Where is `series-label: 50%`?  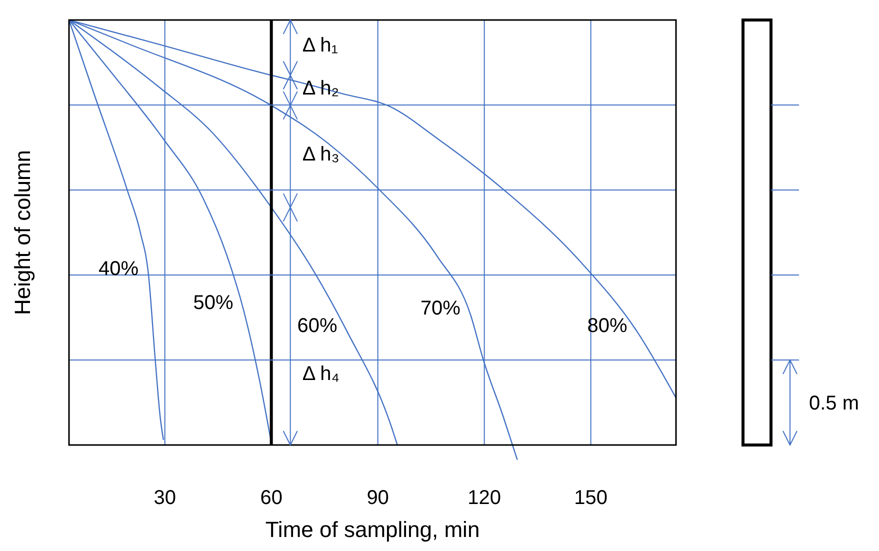
series-label: 50% is located at coordinates (213, 303).